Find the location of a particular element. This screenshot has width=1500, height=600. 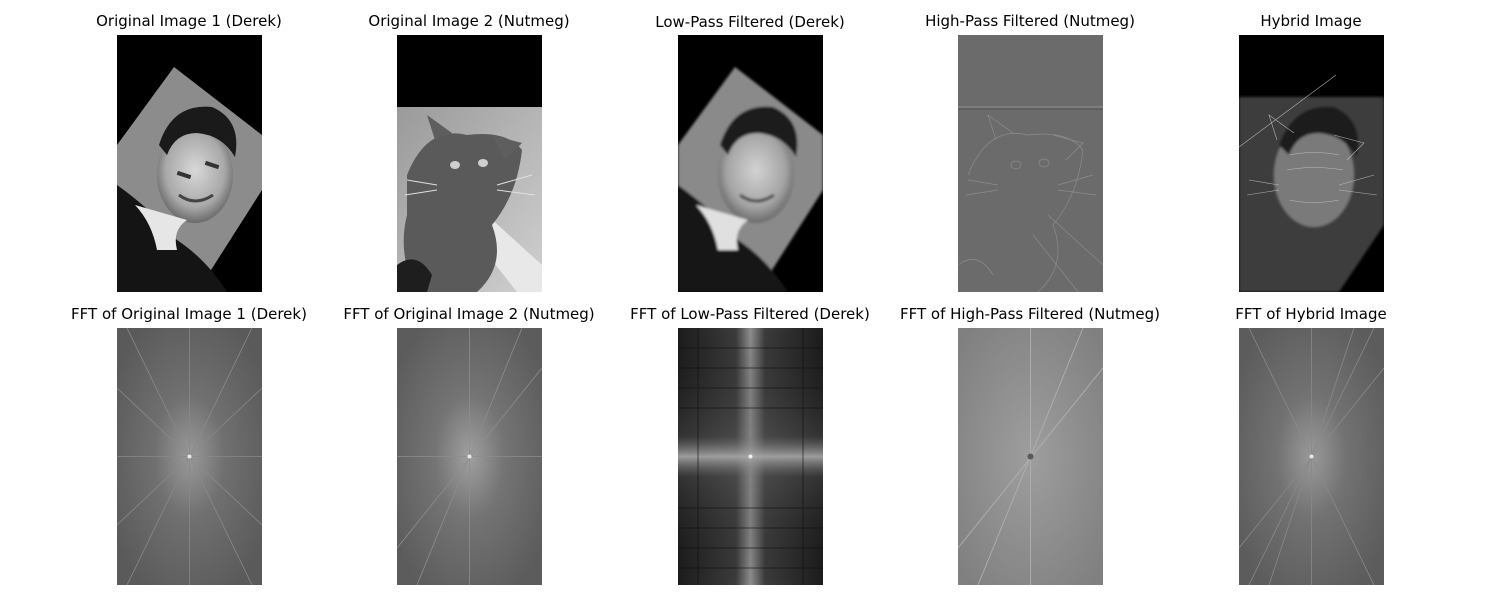

cat-edges-image is located at coordinates (1030, 163).